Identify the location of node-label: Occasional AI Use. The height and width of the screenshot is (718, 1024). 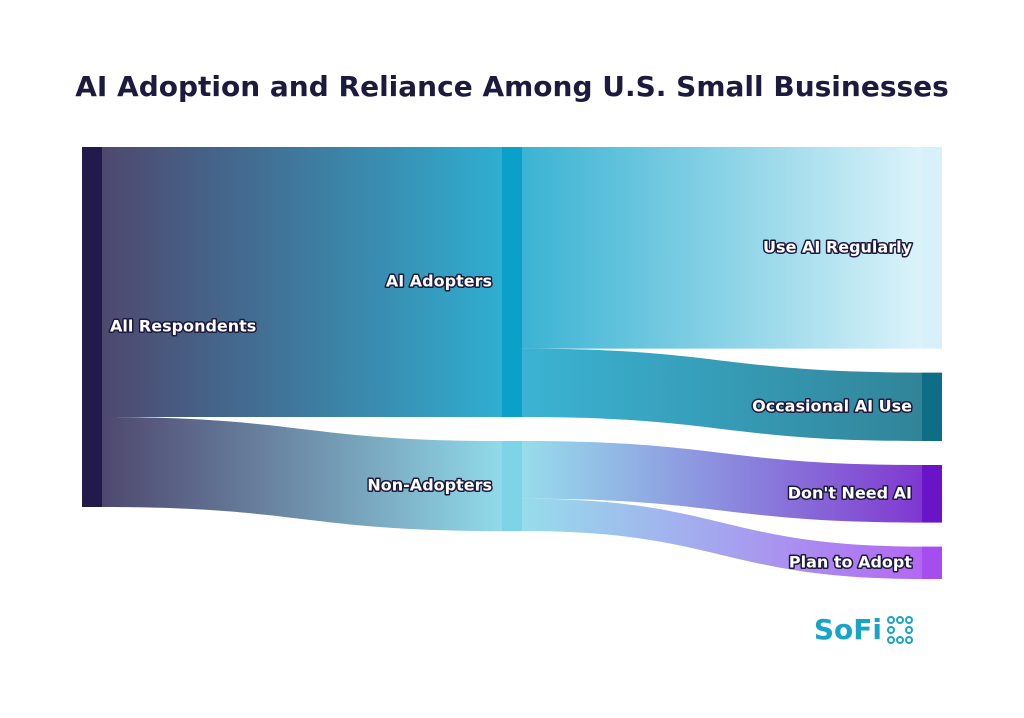
(832, 405).